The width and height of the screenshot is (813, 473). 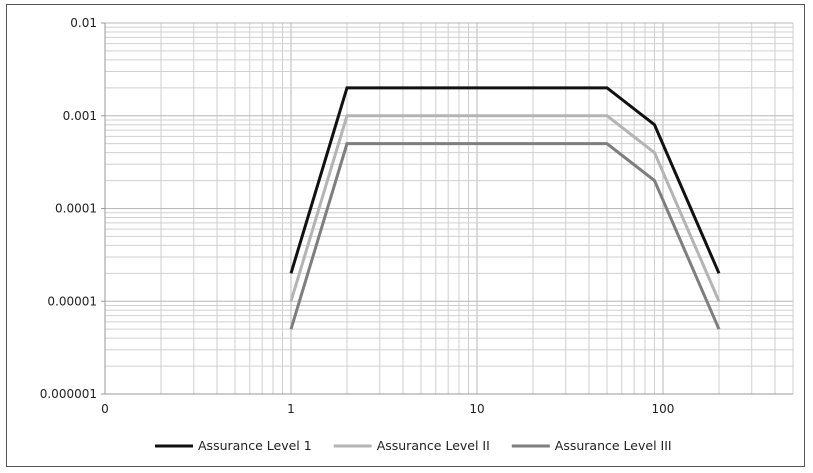 What do you see at coordinates (76, 209) in the screenshot?
I see `y-tick-label: 0.0001` at bounding box center [76, 209].